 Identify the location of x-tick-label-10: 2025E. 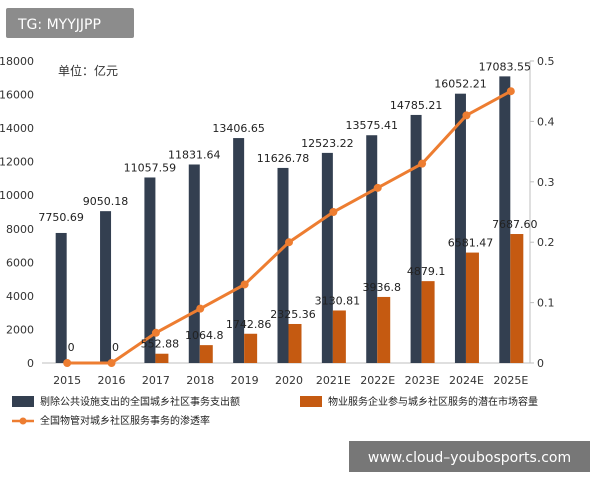
(510, 380).